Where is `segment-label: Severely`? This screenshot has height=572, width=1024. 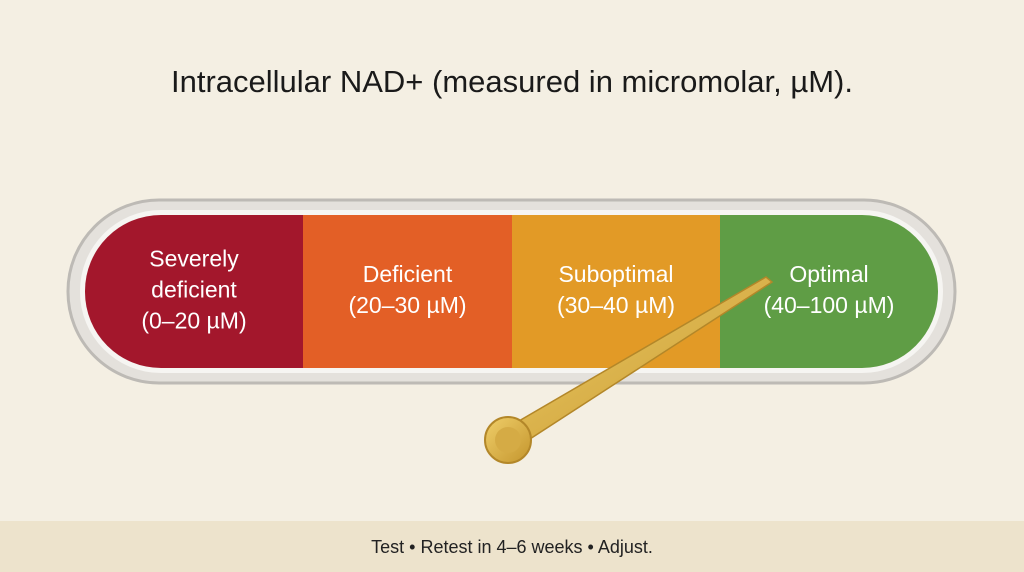
segment-label: Severely is located at coordinates (194, 259).